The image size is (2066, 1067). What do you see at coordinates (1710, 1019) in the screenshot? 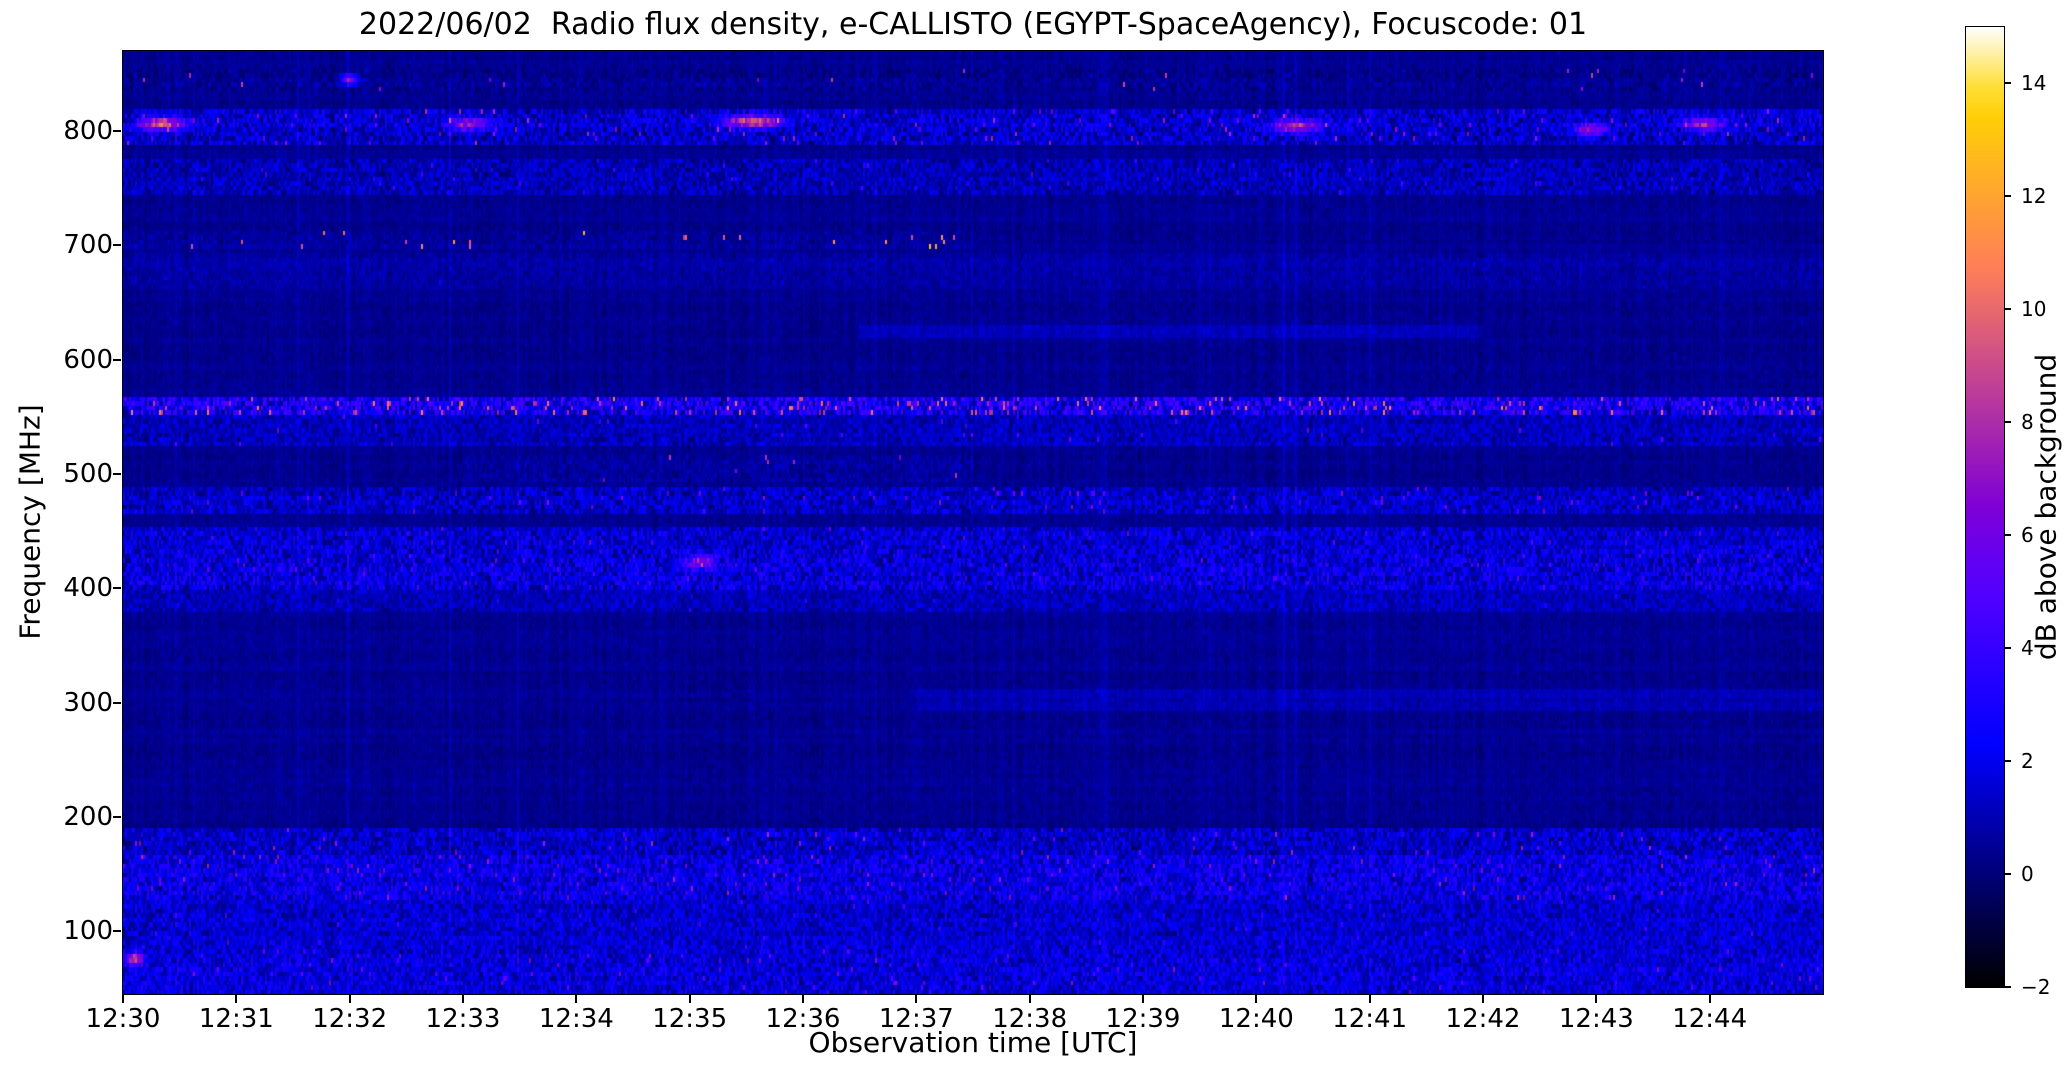
I see `x-tick-label: 12:44` at bounding box center [1710, 1019].